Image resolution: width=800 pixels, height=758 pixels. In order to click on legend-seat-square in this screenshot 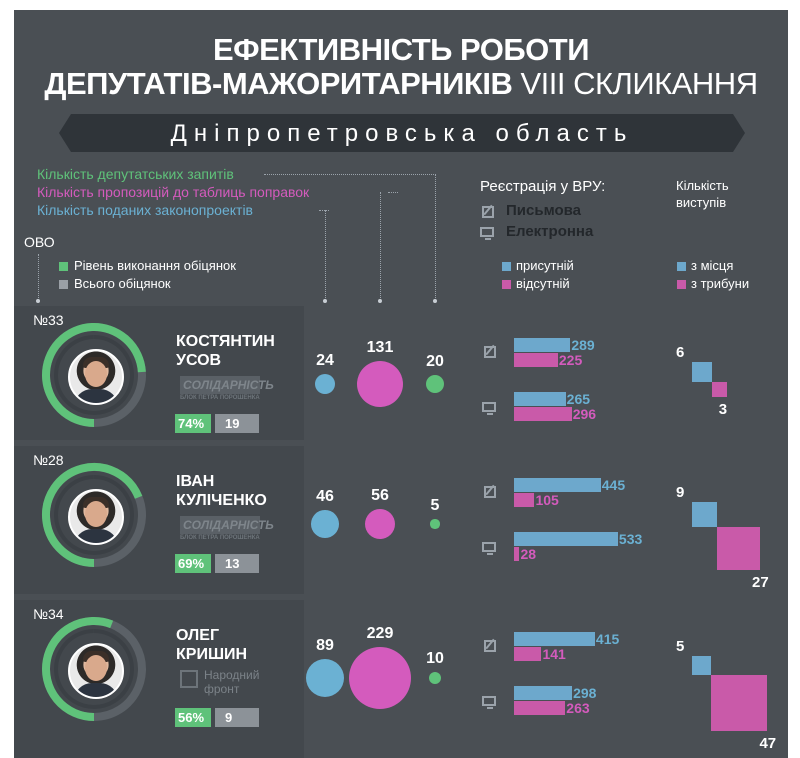, I will do `click(681, 266)`.